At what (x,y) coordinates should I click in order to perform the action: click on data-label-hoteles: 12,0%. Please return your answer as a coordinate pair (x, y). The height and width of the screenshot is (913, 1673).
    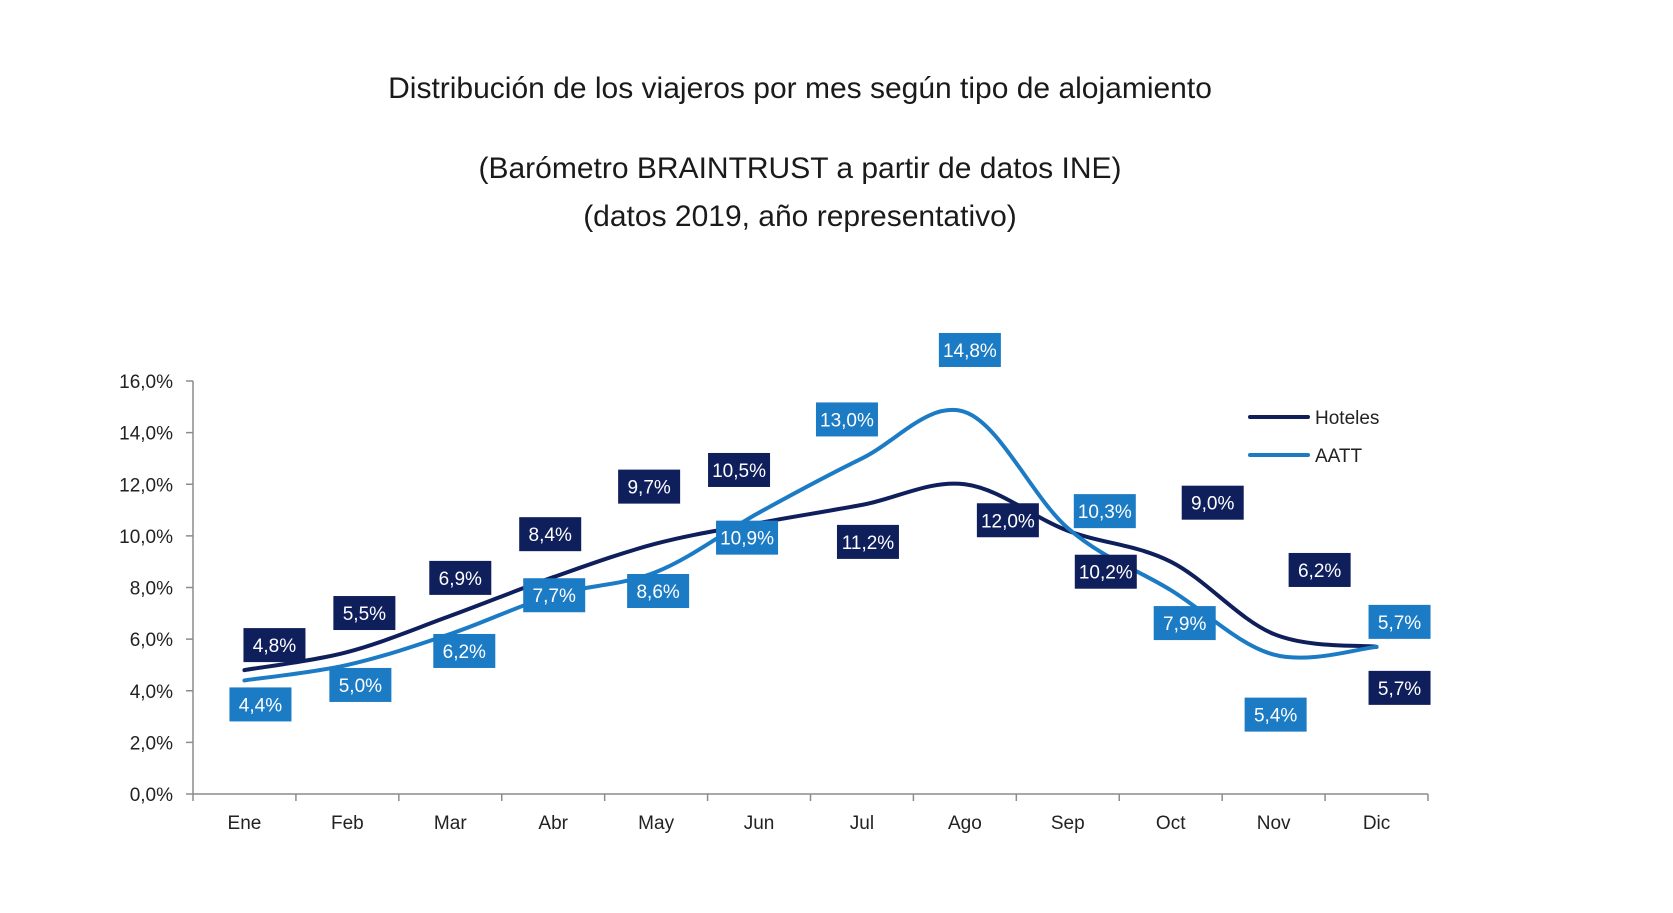
    Looking at the image, I should click on (1007, 520).